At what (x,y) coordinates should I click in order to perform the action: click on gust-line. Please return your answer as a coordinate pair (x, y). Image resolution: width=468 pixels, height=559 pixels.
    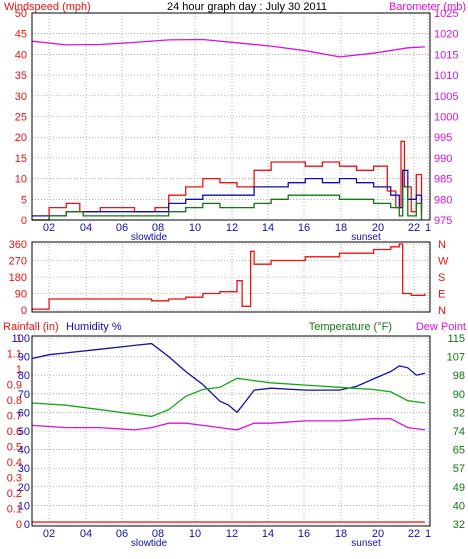
    Looking at the image, I should click on (227, 180).